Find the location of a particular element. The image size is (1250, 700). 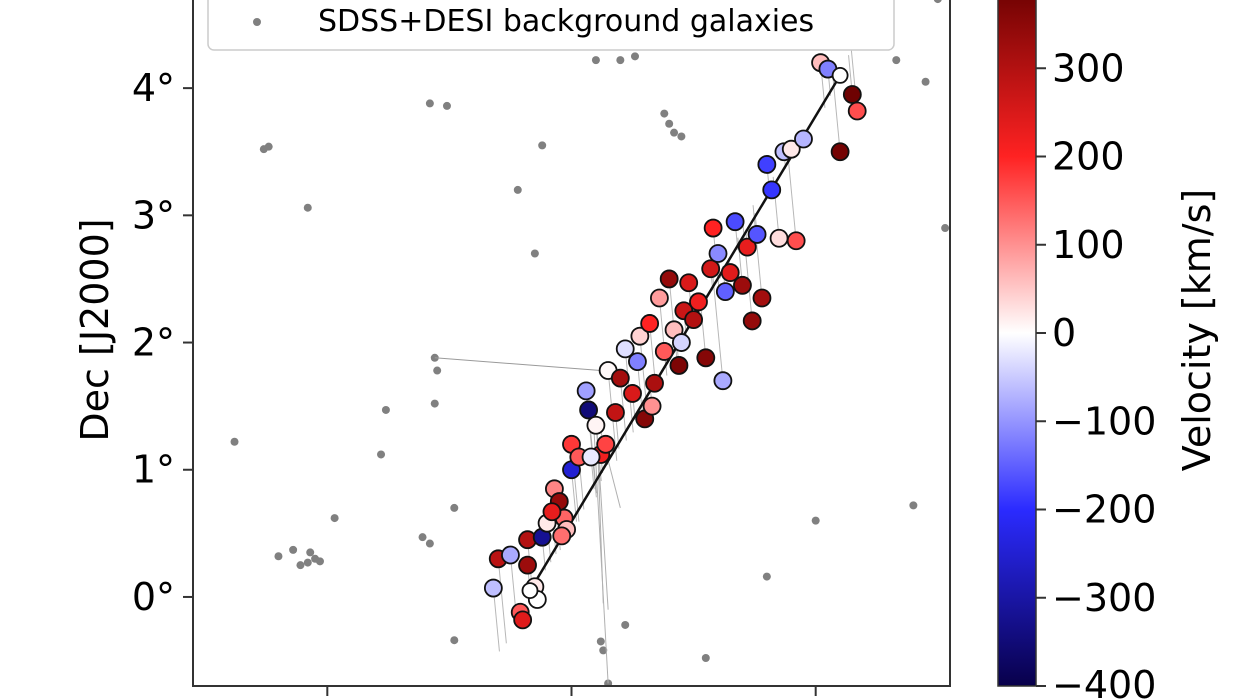

legend-box is located at coordinates (551, 25).